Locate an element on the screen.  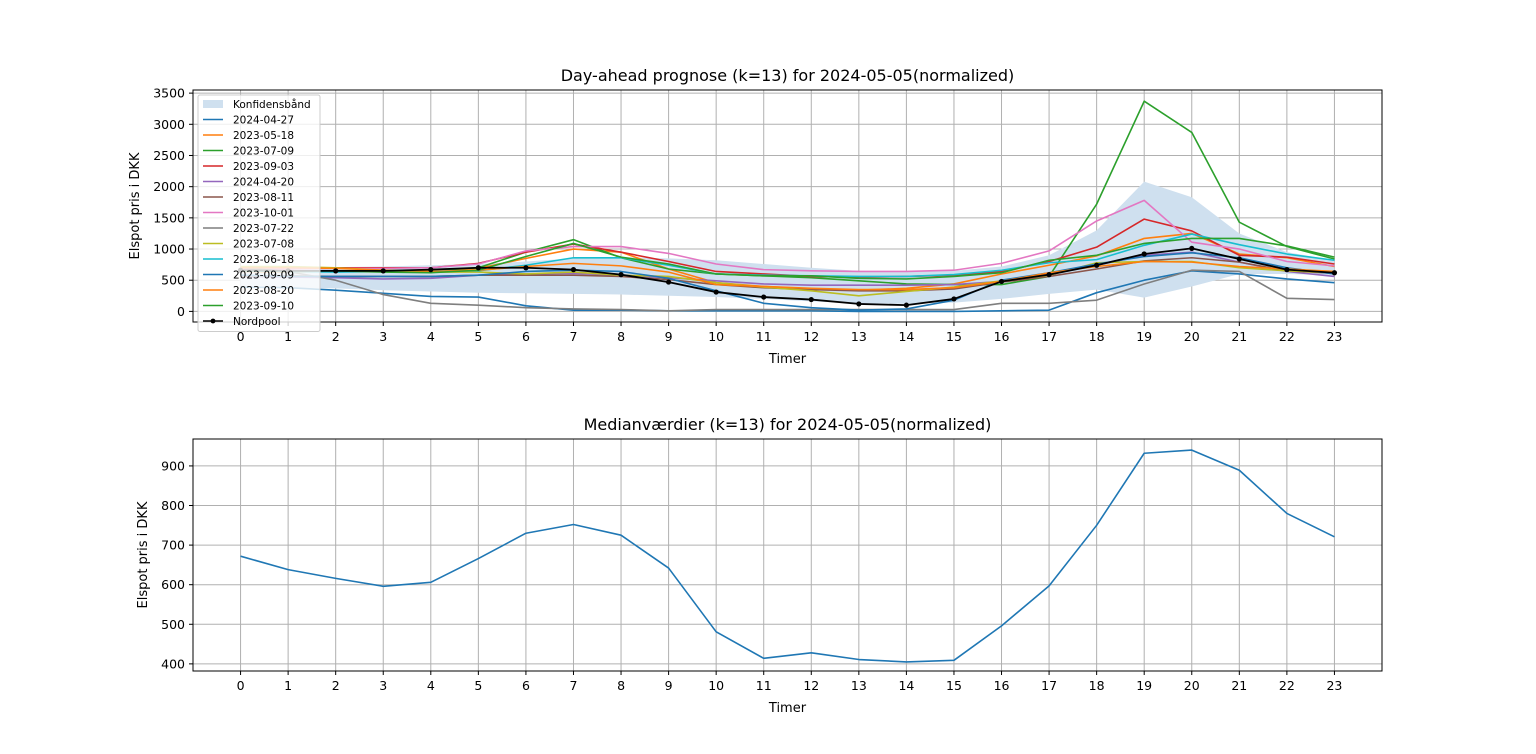
median-chart-y-axis-label: Elspot pris i DKK is located at coordinates (143, 554).